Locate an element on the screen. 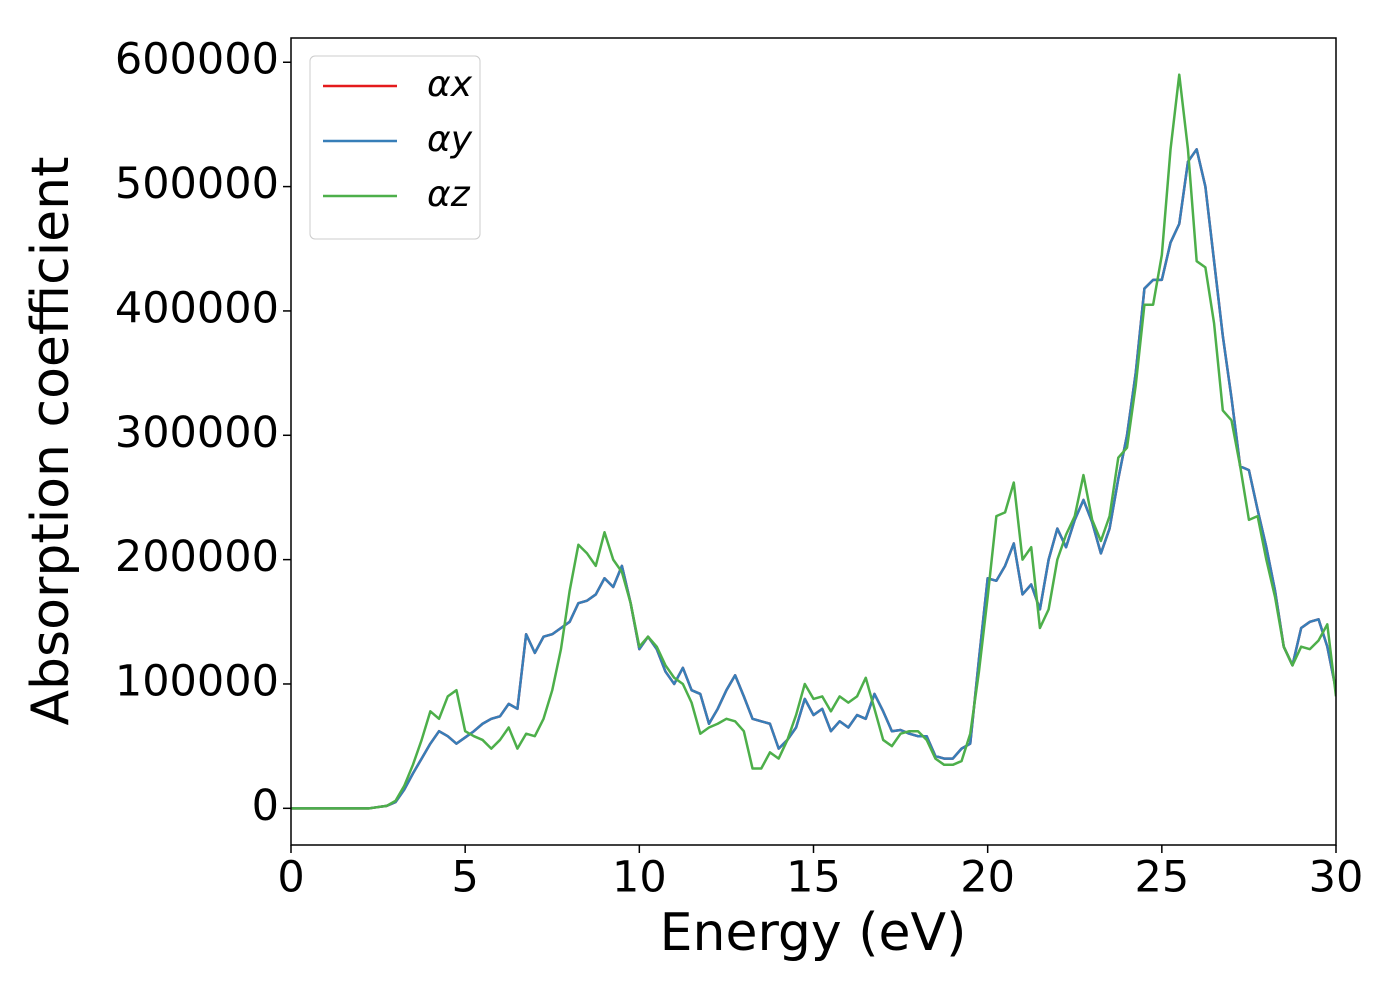  x-tick-label: 0 is located at coordinates (290, 878).